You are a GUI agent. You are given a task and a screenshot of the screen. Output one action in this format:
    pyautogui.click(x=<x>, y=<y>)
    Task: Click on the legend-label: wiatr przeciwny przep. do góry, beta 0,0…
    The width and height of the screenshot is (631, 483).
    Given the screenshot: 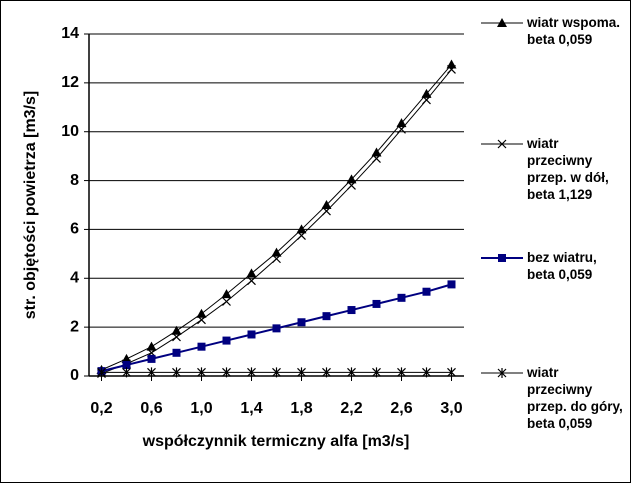 What is the action you would take?
    pyautogui.click(x=575, y=398)
    